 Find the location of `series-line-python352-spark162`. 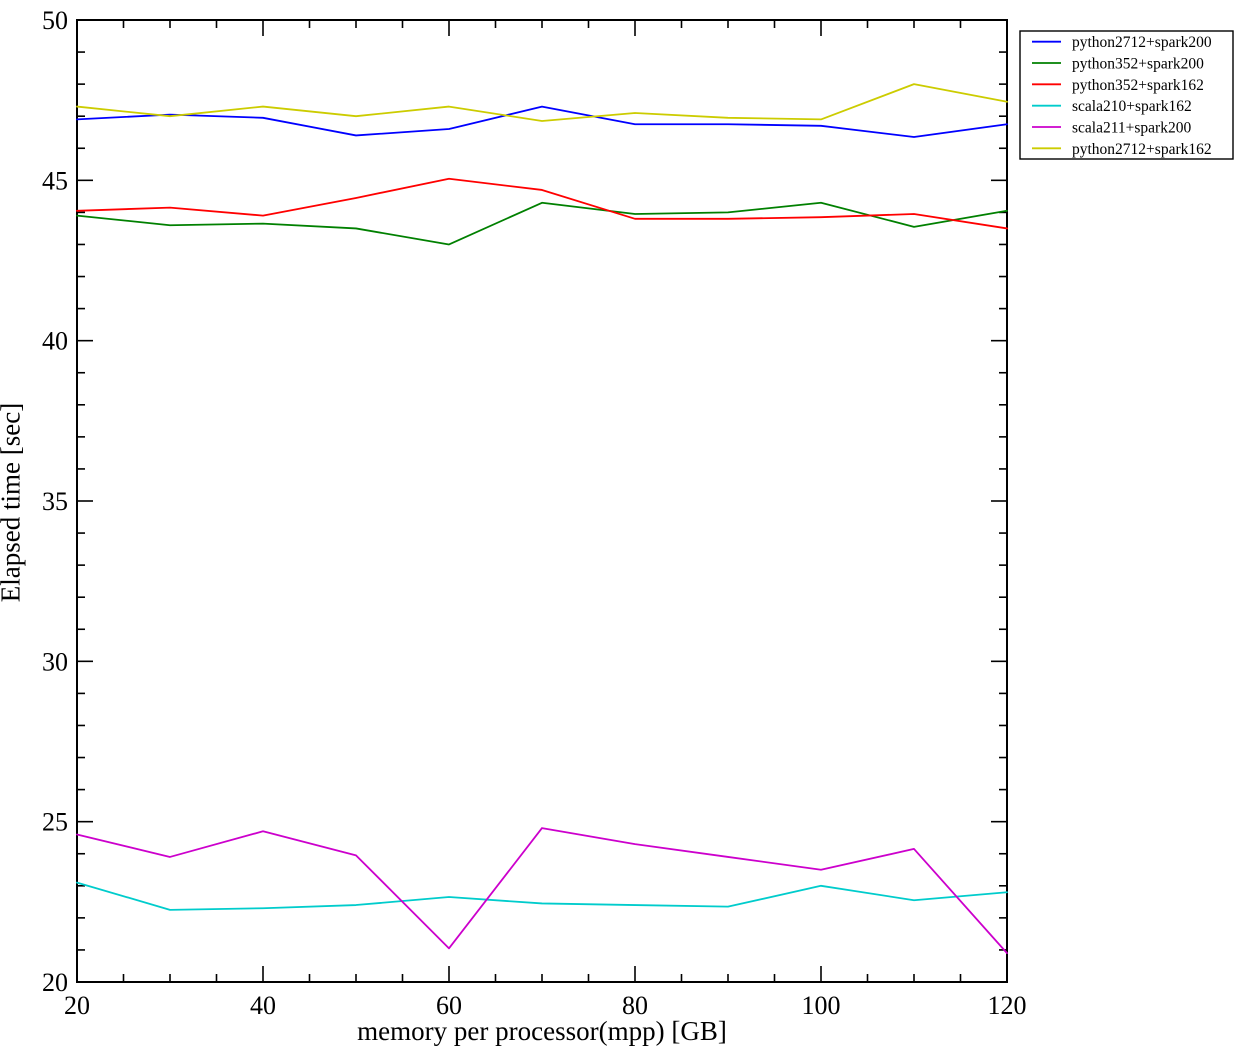

series-line-python352-spark162 is located at coordinates (542, 203).